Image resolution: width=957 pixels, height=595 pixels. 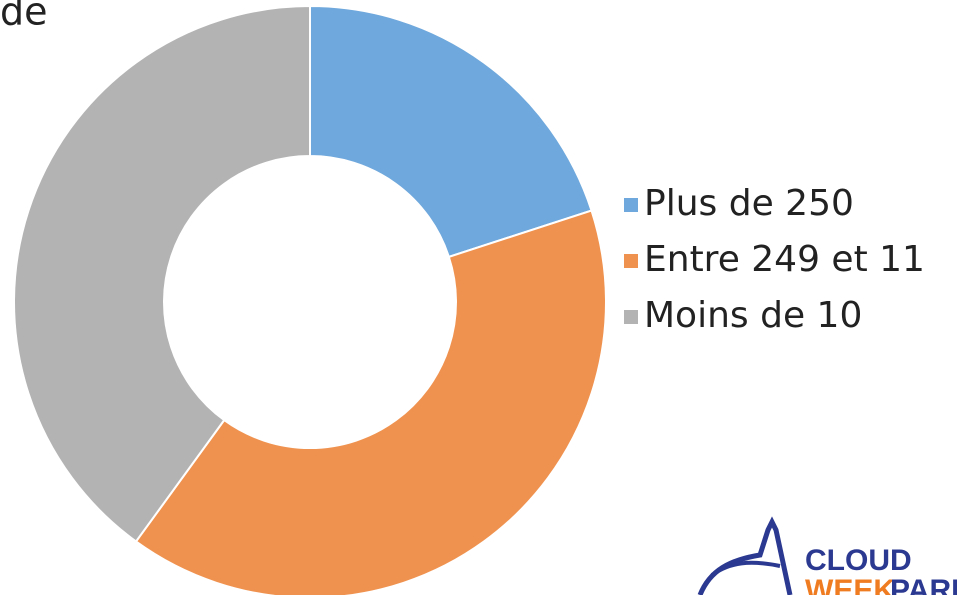 What do you see at coordinates (753, 315) in the screenshot?
I see `legend-label: Moins de 10` at bounding box center [753, 315].